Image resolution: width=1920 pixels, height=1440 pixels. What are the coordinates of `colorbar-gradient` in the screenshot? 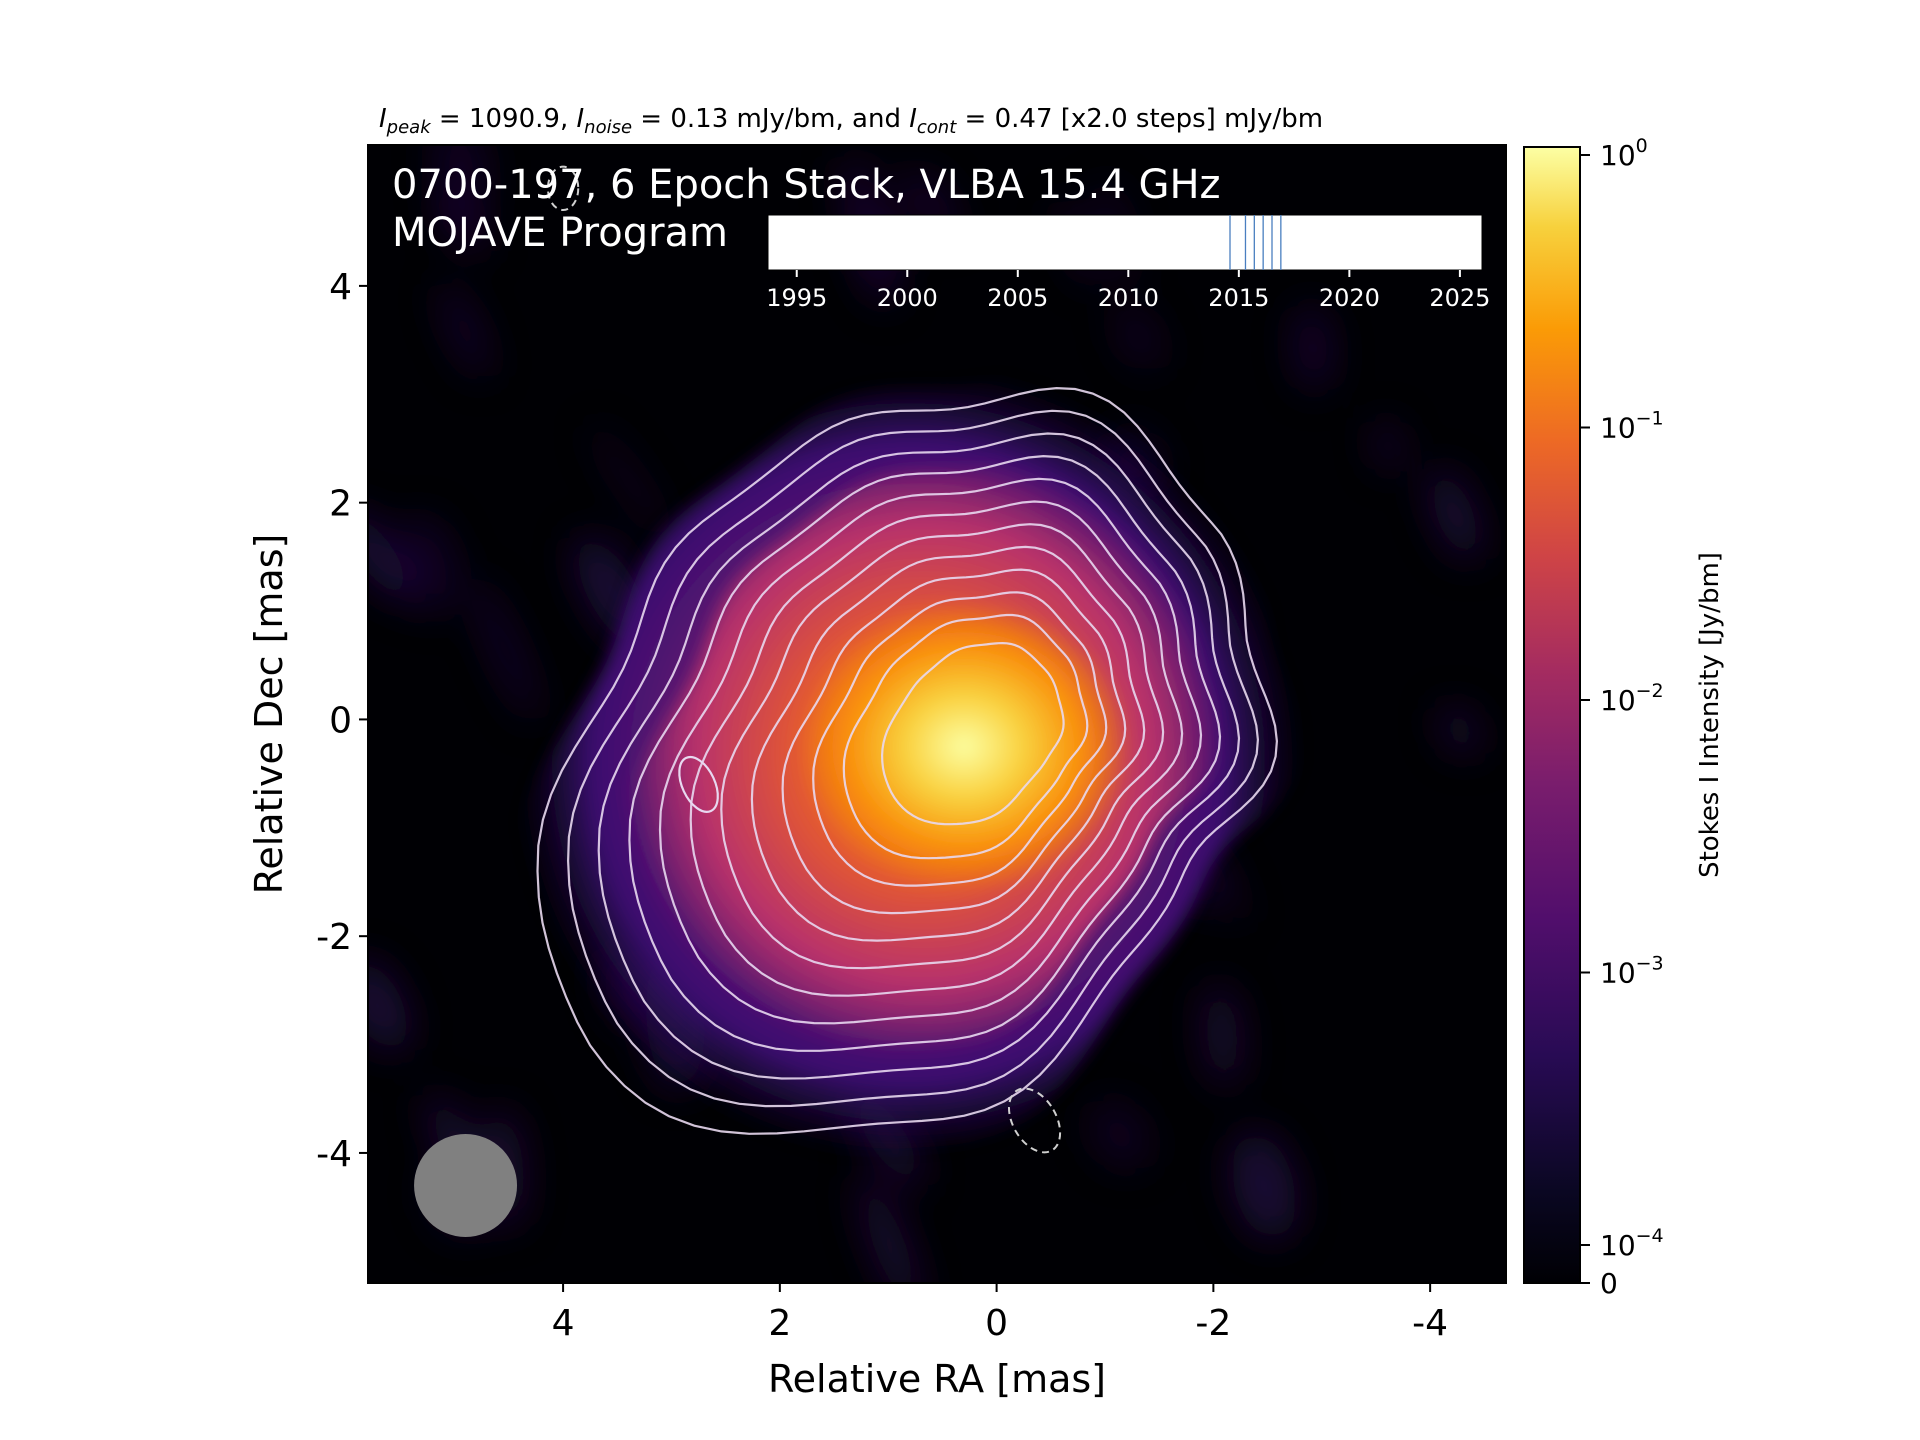 It's located at (1552, 715).